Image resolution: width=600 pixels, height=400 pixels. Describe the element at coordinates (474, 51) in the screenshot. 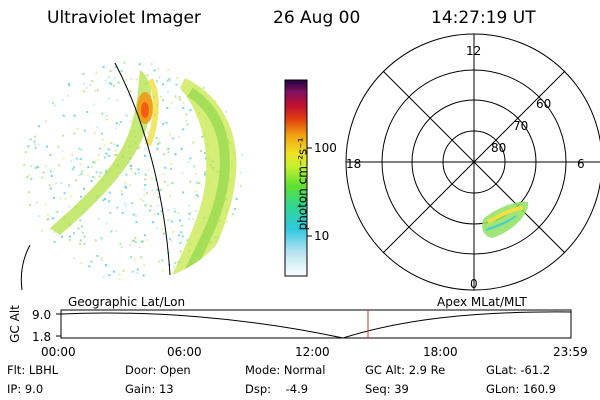

I see `mlt-label-12: 12` at that location.